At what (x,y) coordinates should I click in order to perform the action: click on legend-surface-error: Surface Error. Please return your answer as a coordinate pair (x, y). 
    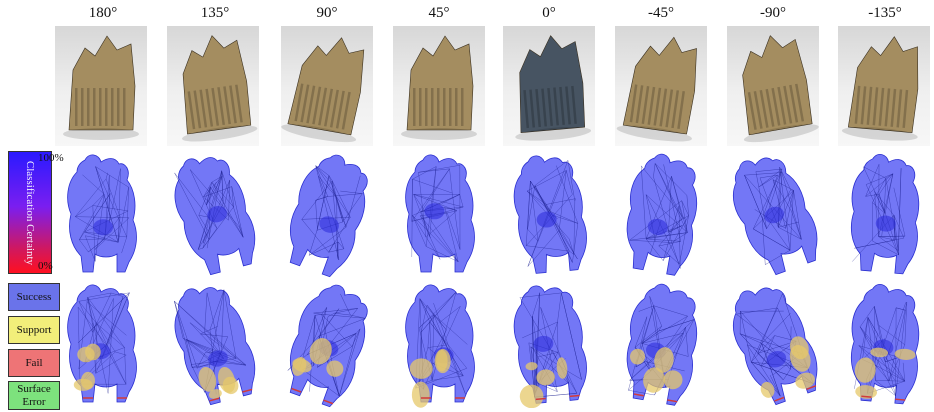
    Looking at the image, I should click on (34, 395).